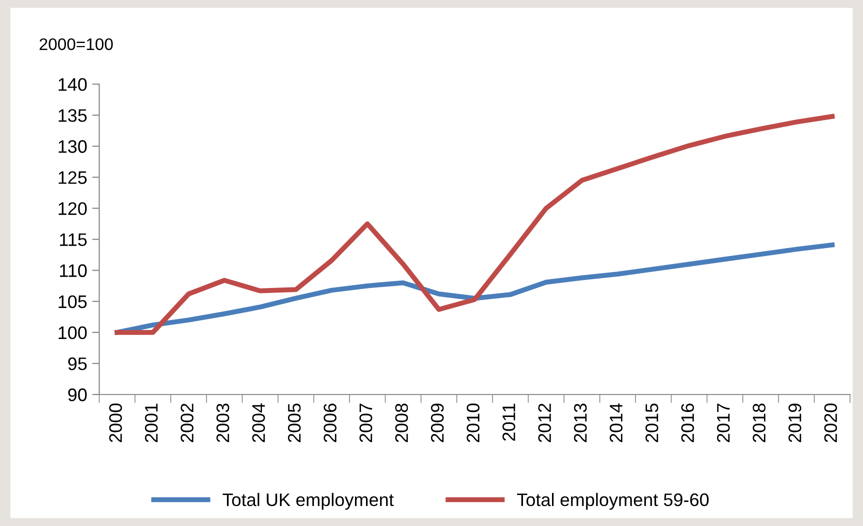  Describe the element at coordinates (77, 395) in the screenshot. I see `y-tick-label: 90` at that location.